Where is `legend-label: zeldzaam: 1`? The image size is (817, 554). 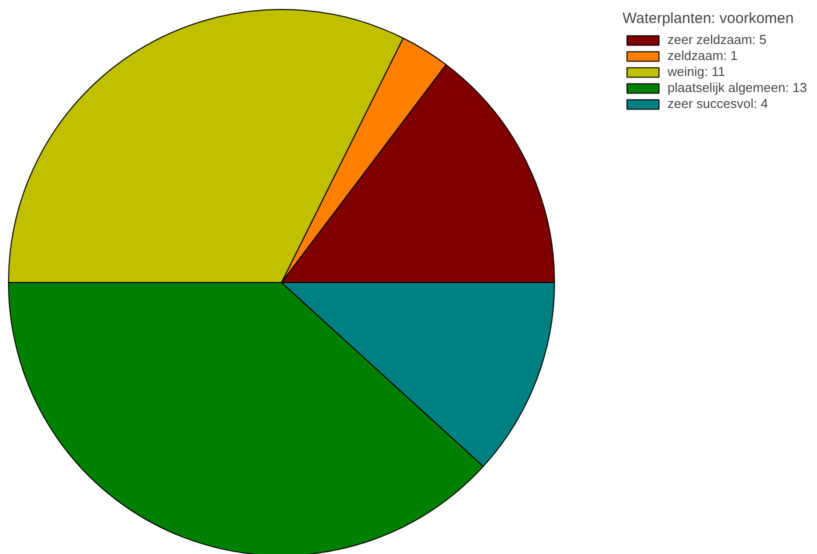 legend-label: zeldzaam: 1 is located at coordinates (703, 55).